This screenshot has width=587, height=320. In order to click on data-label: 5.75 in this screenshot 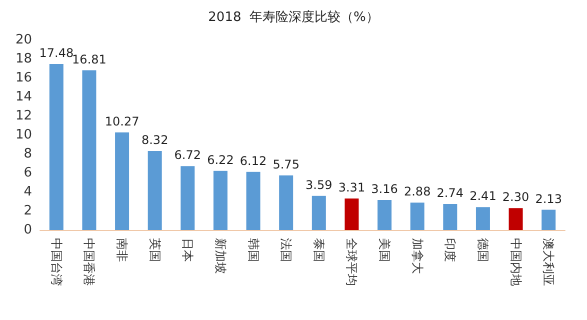, I will do `click(286, 164)`.